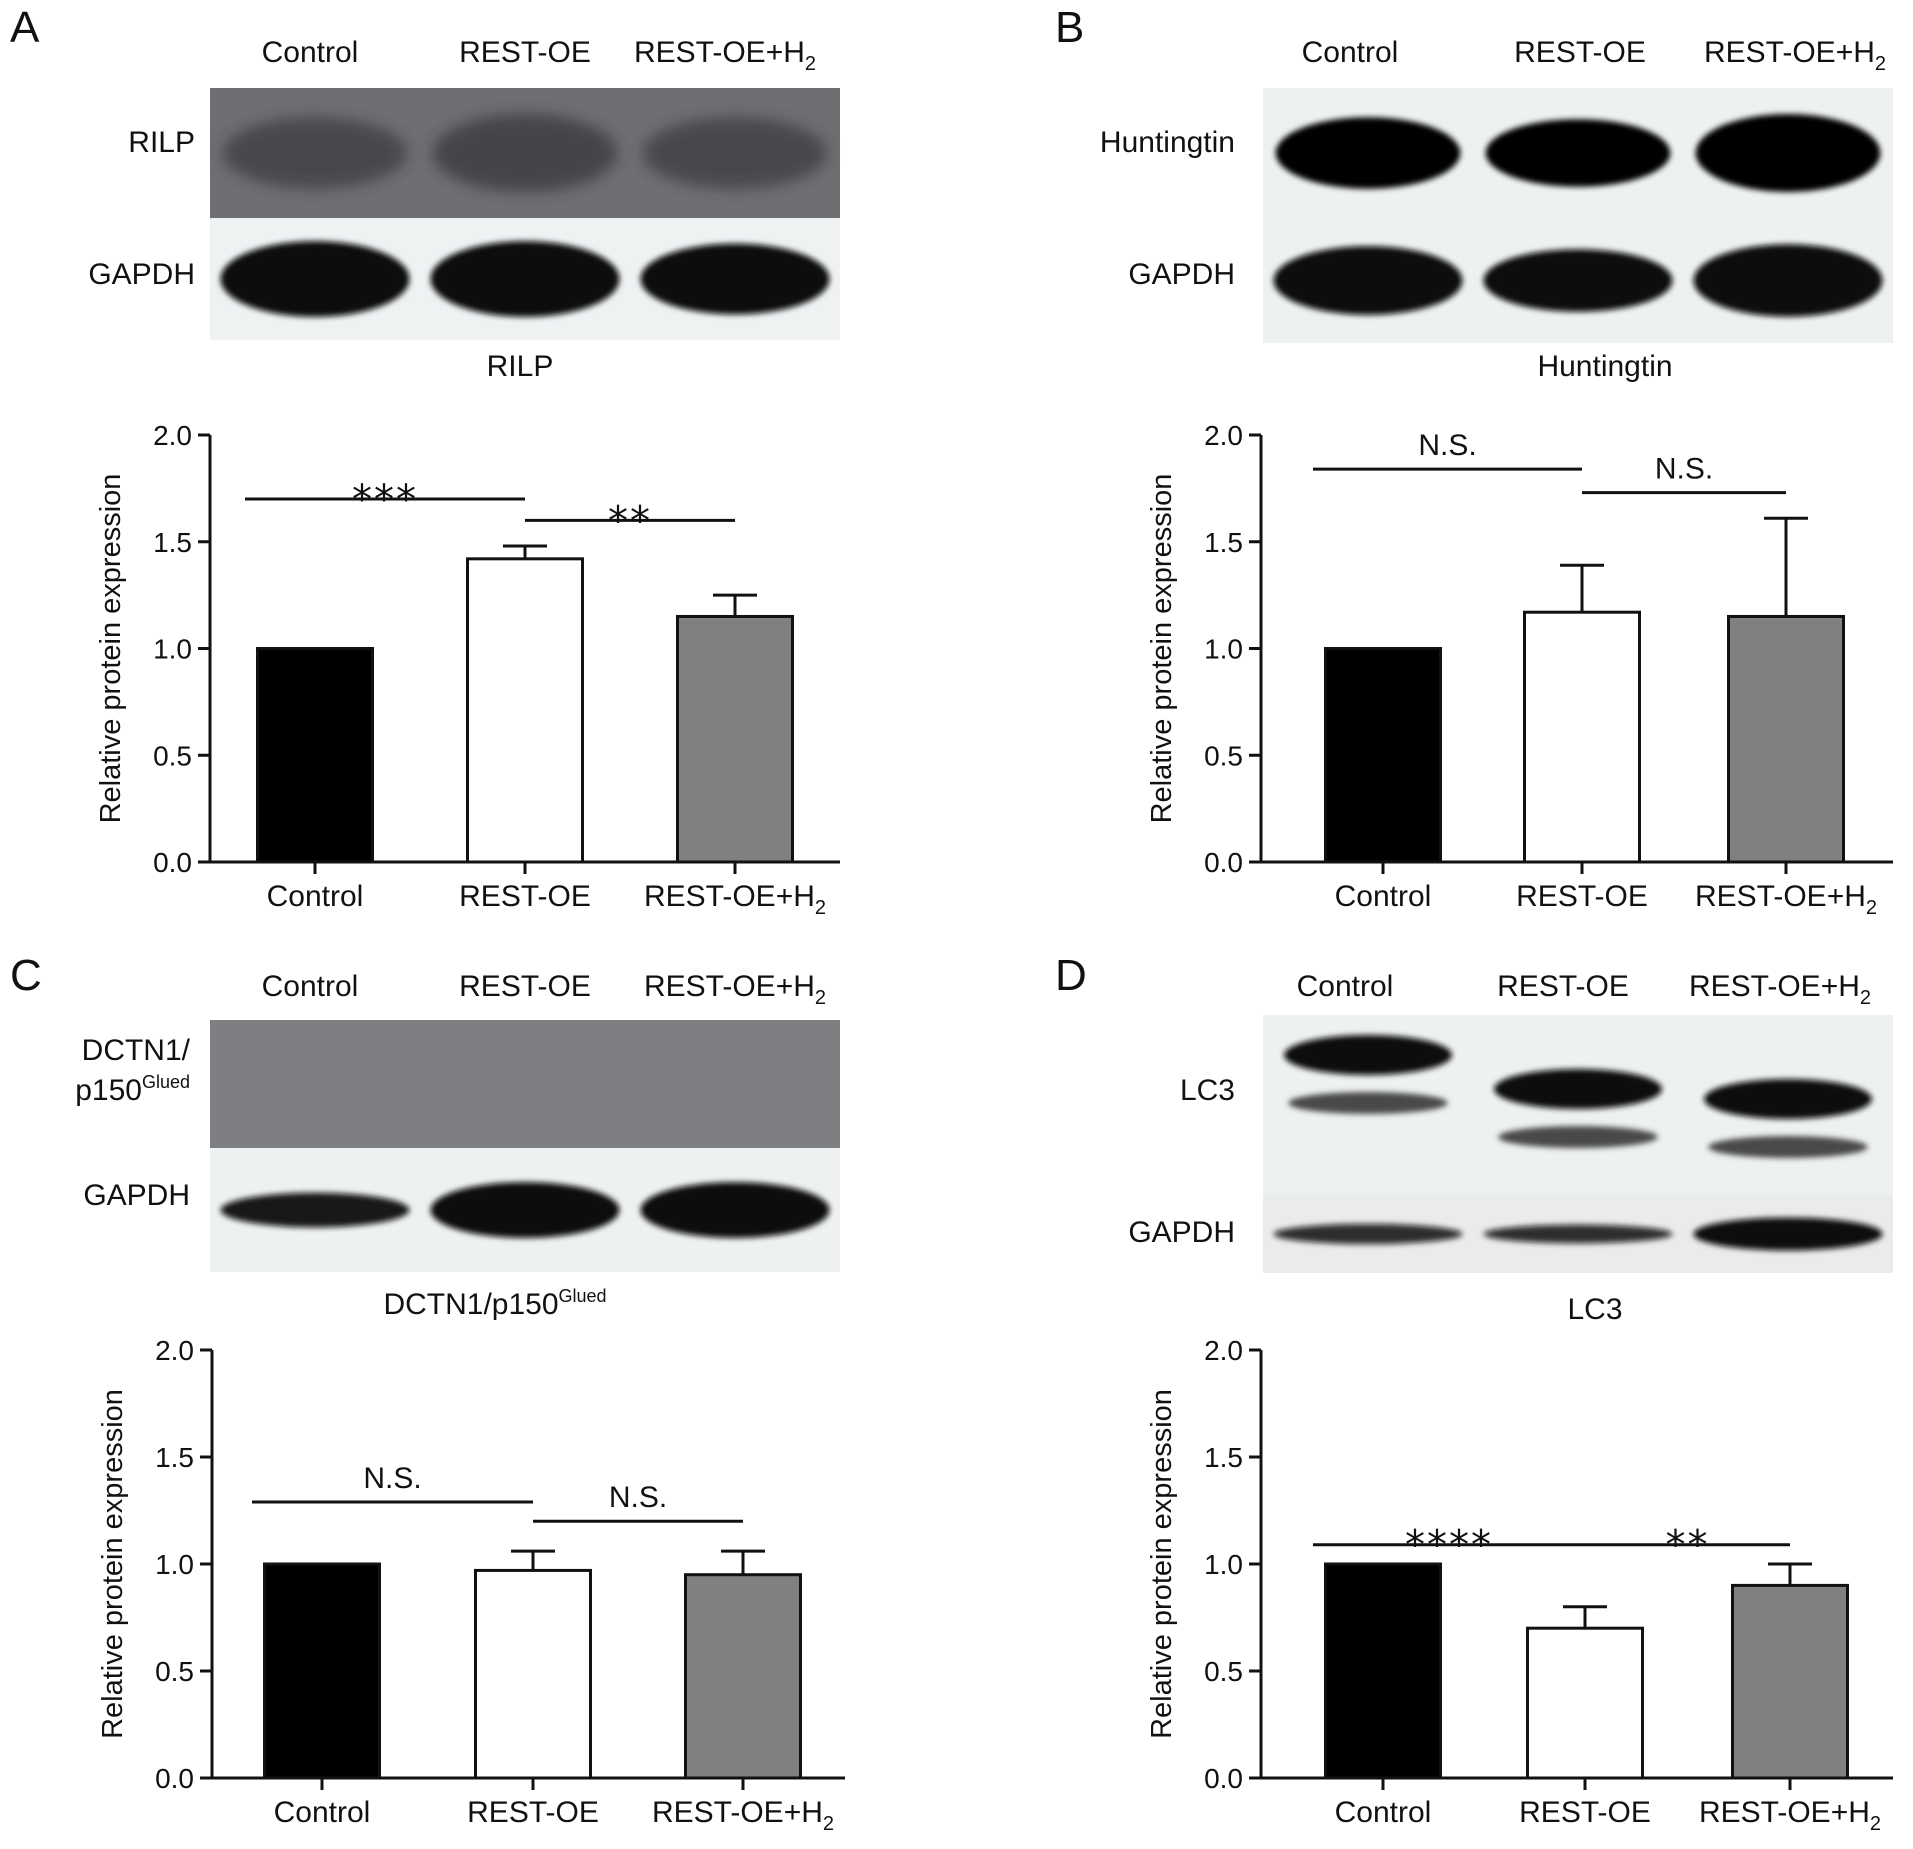 This screenshot has width=1913, height=1849. I want to click on row-label-target: Huntingtin, so click(1167, 142).